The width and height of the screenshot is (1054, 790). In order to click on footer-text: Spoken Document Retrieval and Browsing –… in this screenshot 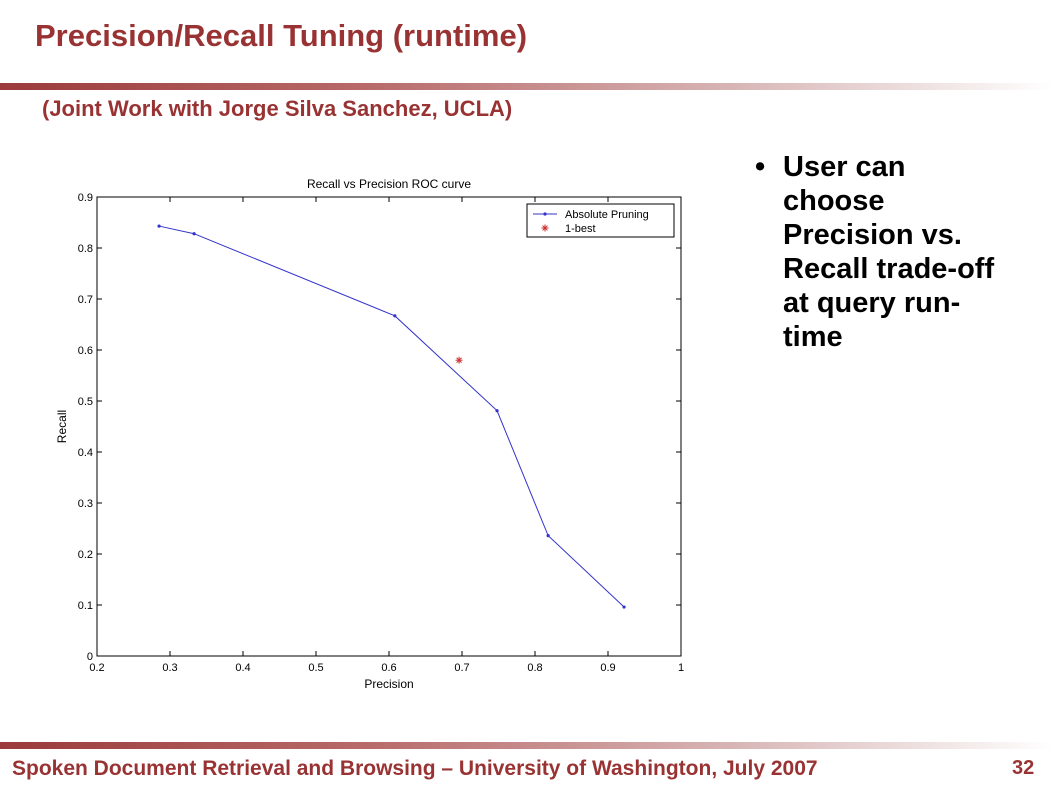, I will do `click(415, 768)`.